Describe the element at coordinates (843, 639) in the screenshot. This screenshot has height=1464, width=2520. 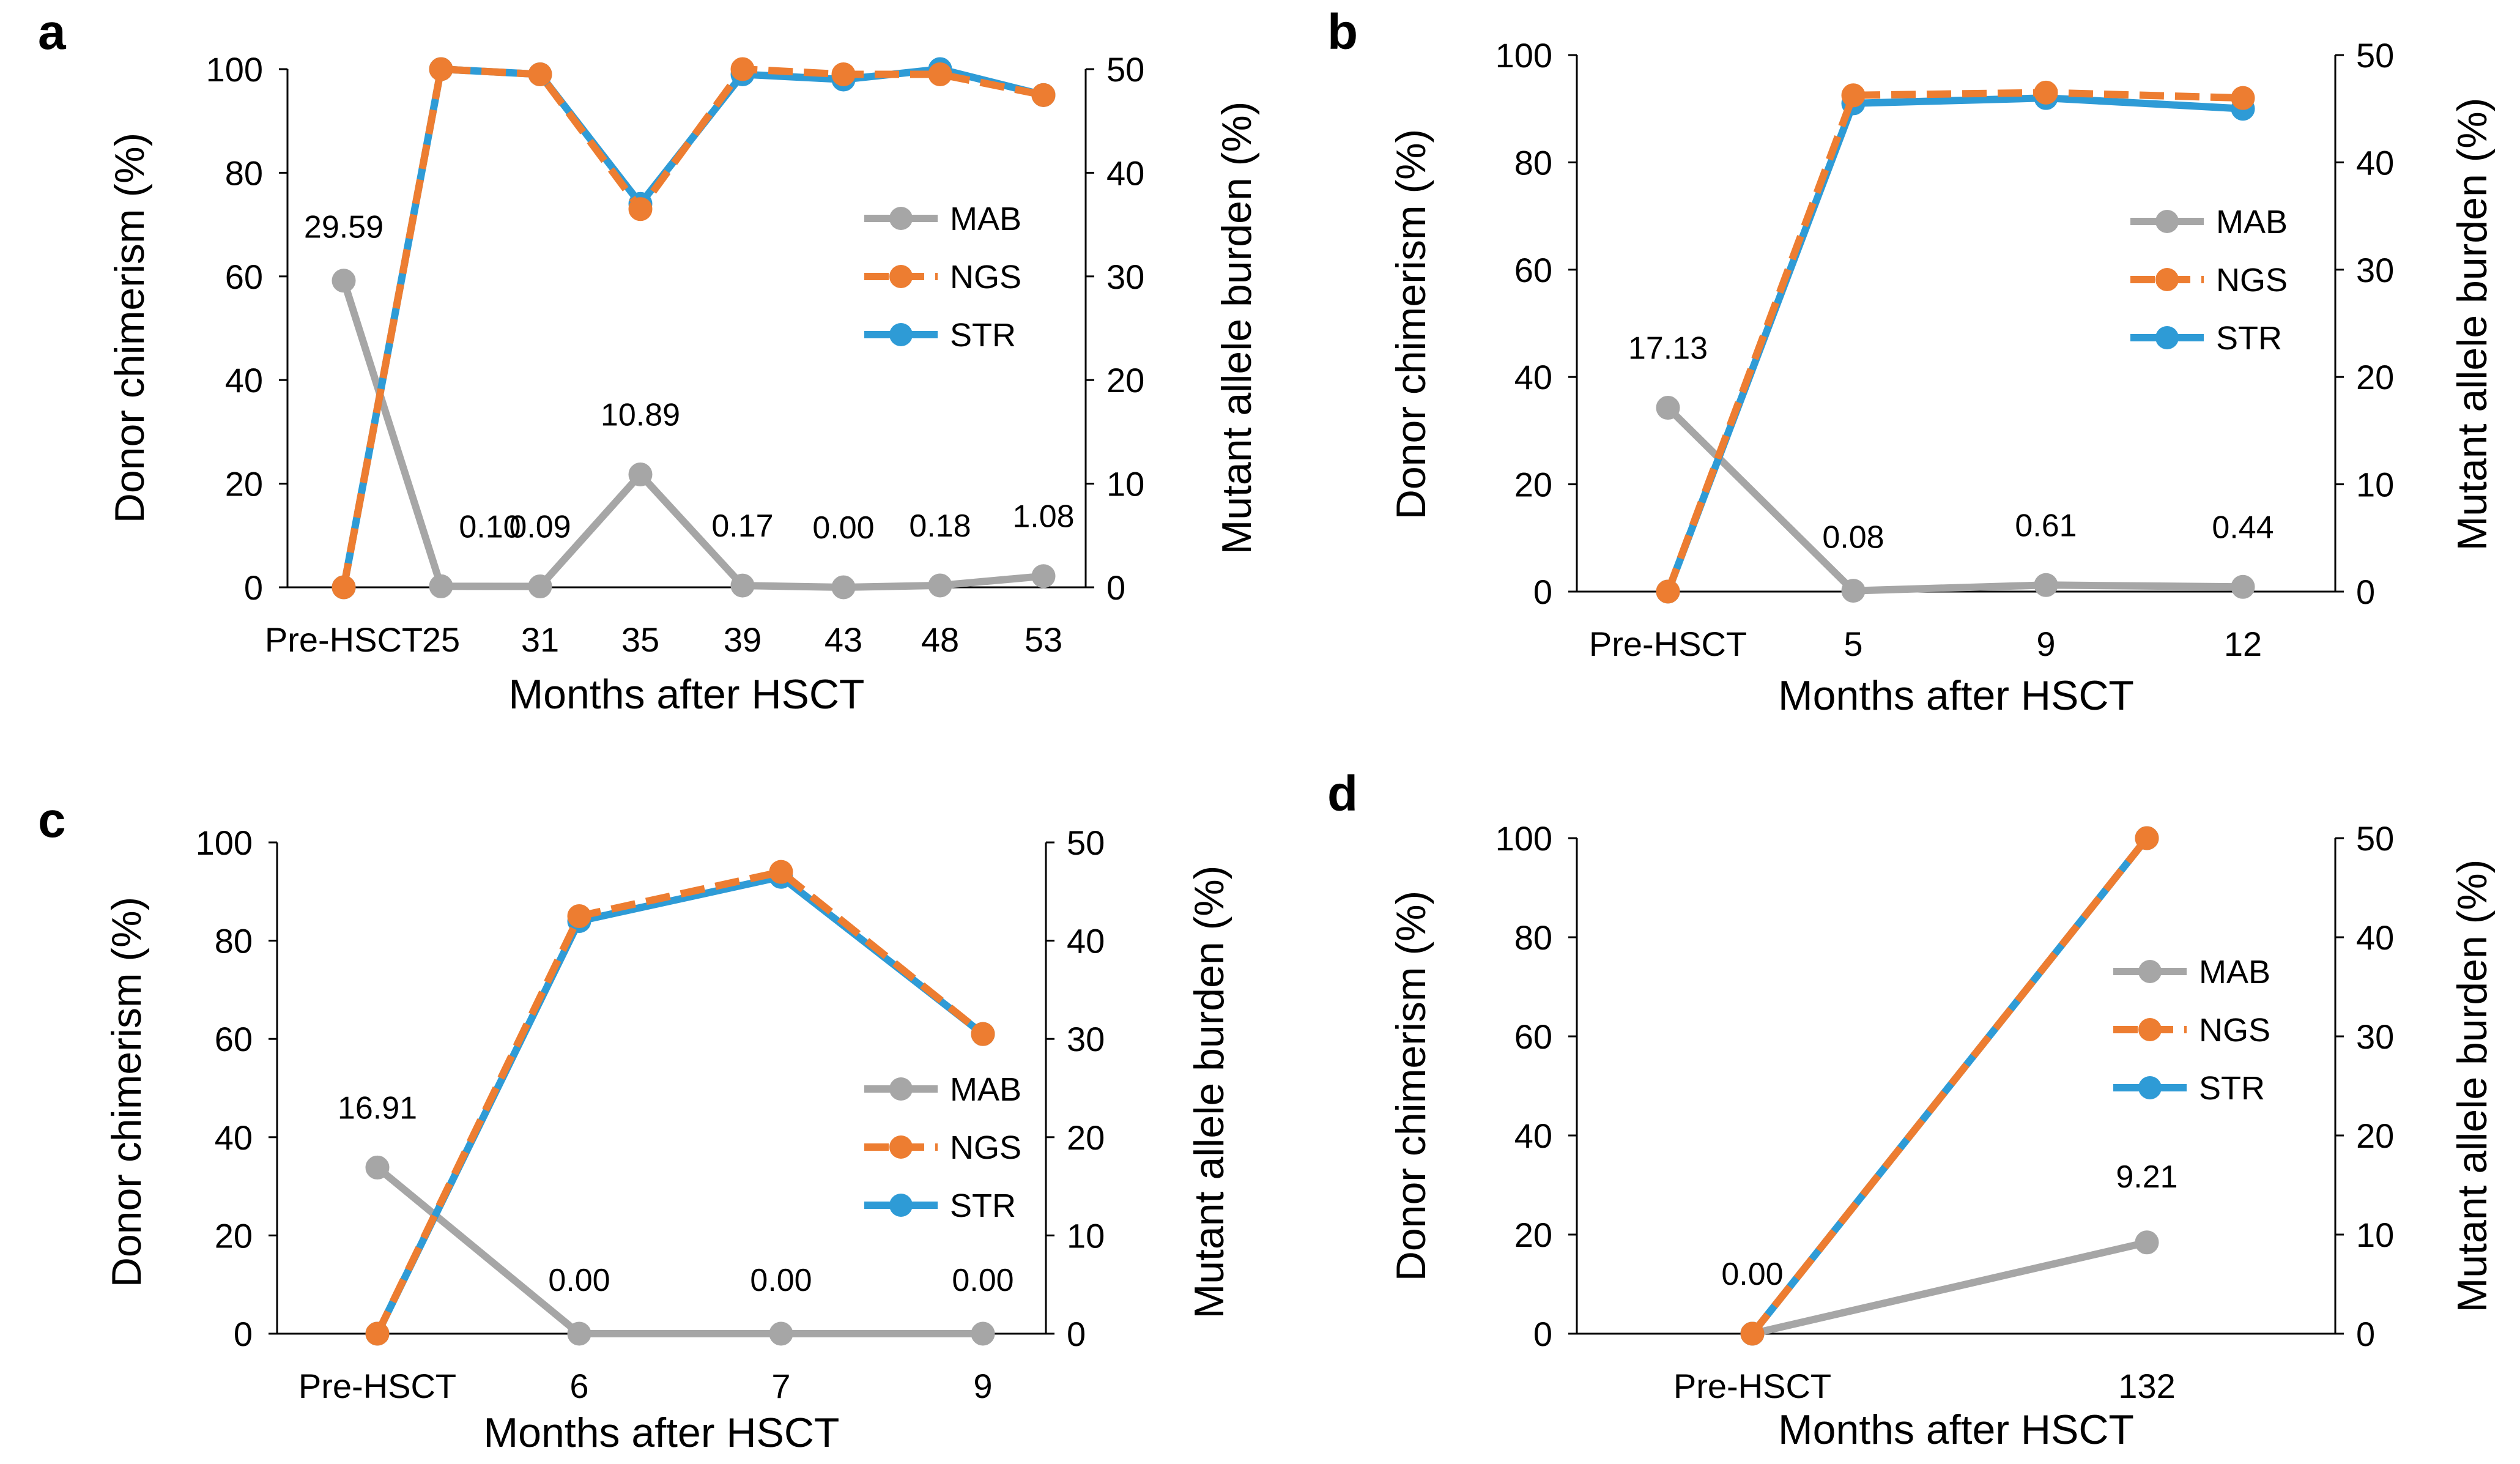
I see `x-tick-label: 43` at that location.